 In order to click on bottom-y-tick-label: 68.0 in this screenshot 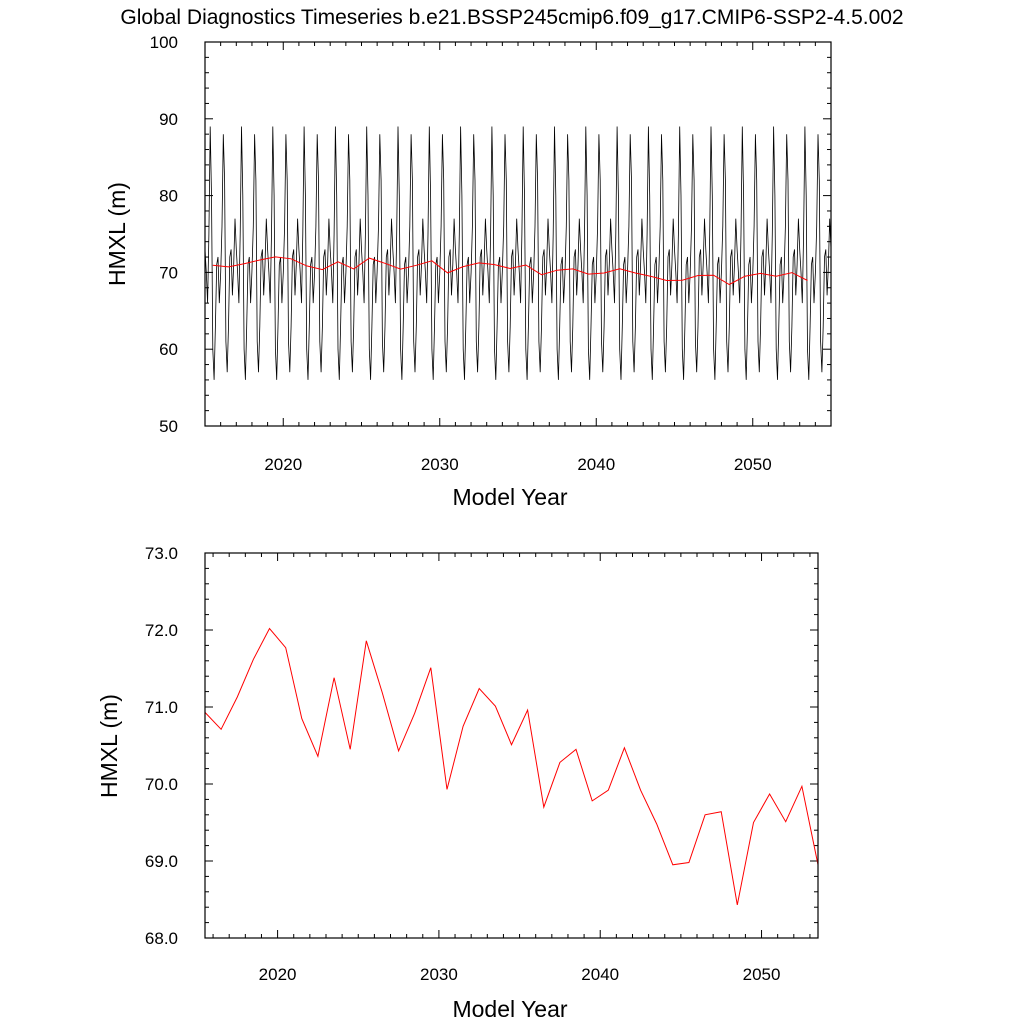, I will do `click(161, 938)`.